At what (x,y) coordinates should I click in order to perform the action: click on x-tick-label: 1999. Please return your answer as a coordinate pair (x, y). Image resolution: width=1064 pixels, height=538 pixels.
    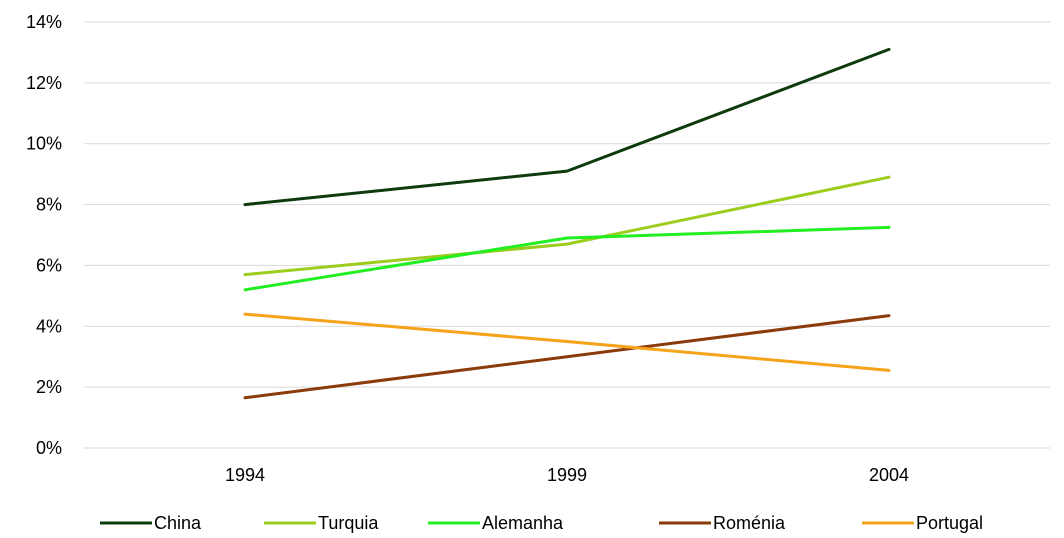
    Looking at the image, I should click on (567, 475).